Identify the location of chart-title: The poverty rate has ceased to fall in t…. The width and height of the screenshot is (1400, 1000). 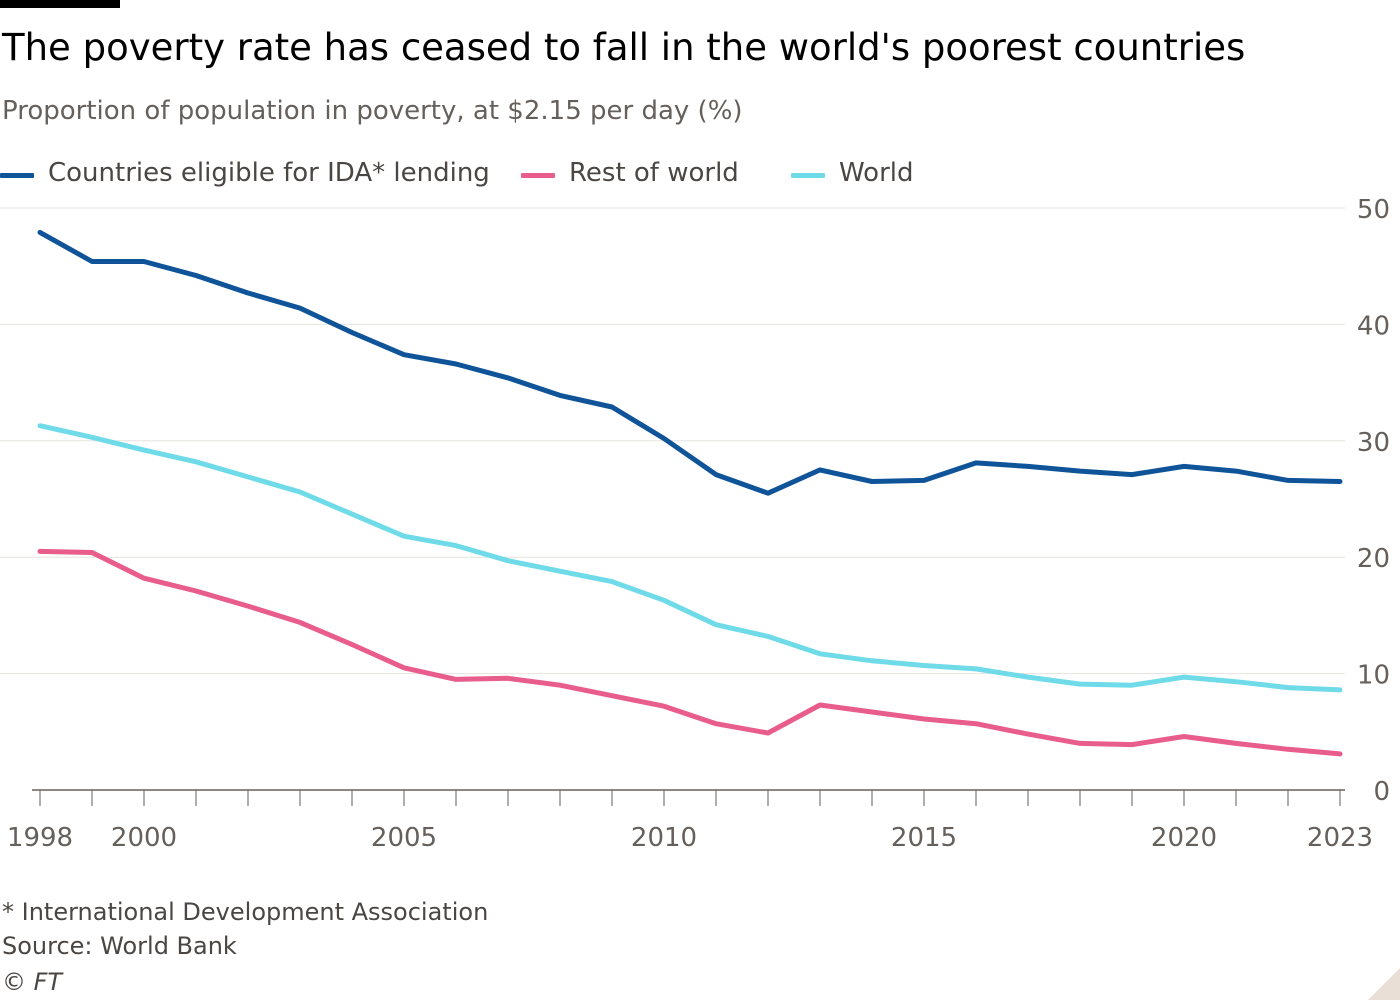
(624, 47).